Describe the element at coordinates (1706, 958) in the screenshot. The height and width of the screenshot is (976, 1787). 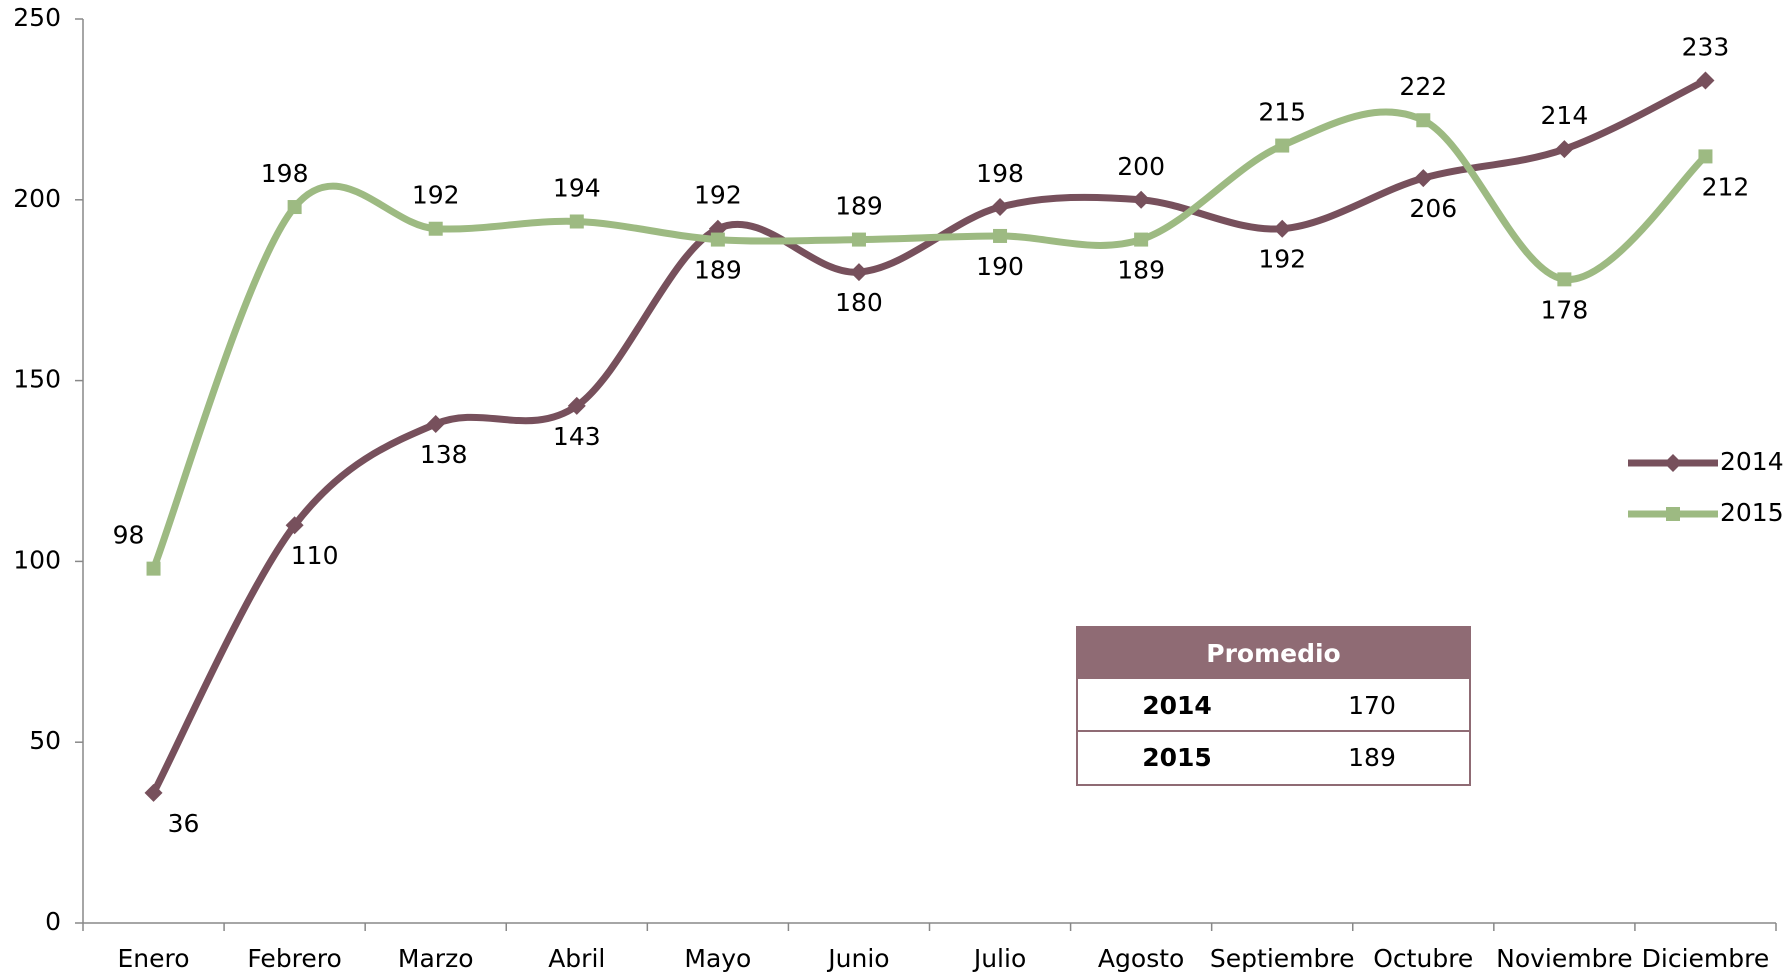
I see `x-tick-label: Diciembre` at that location.